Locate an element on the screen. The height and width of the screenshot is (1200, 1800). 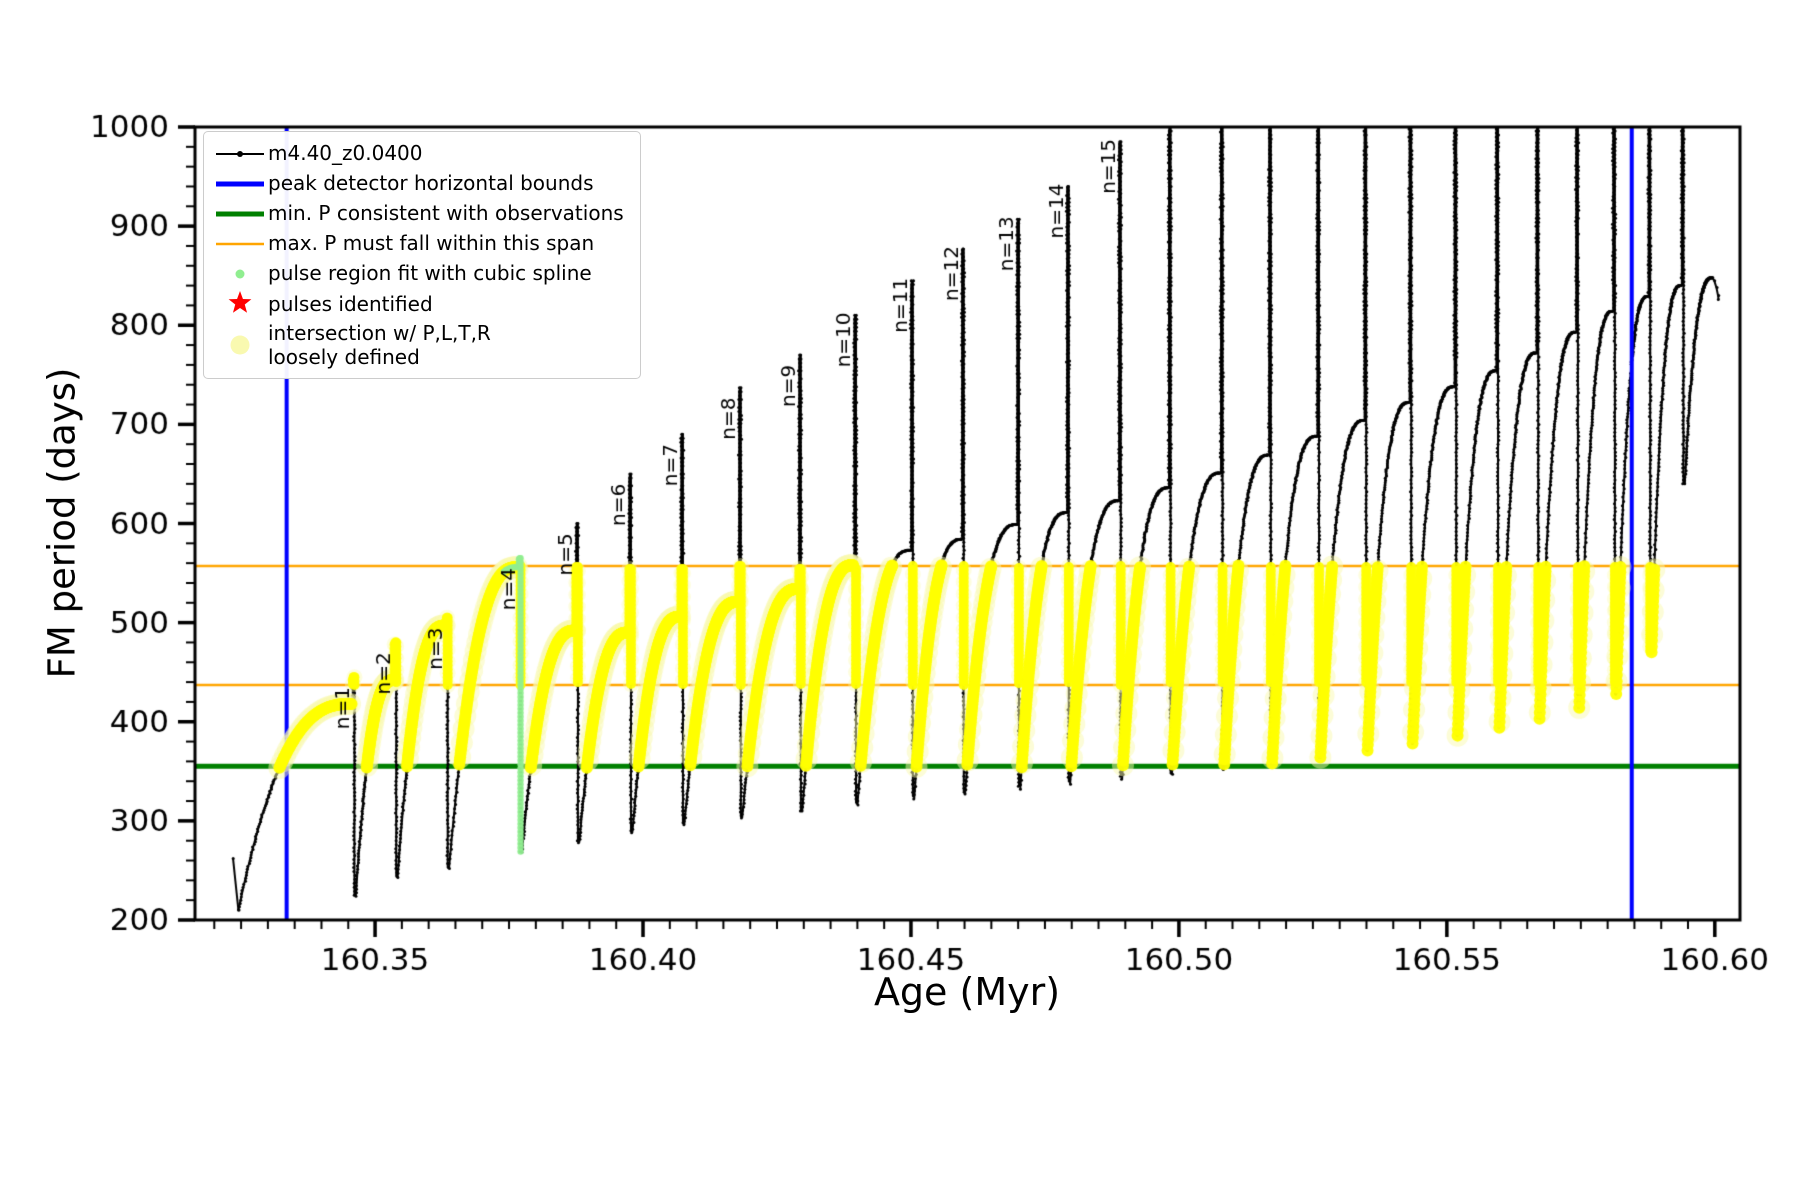
legend-item-2: min. P consistent with observations is located at coordinates (418, 213).